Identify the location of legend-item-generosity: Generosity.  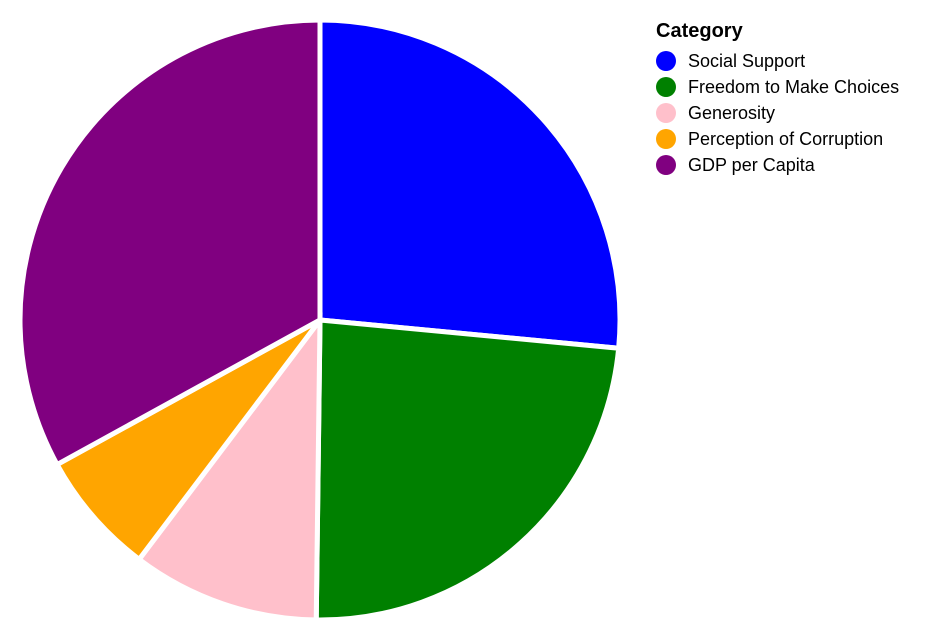
(777, 113).